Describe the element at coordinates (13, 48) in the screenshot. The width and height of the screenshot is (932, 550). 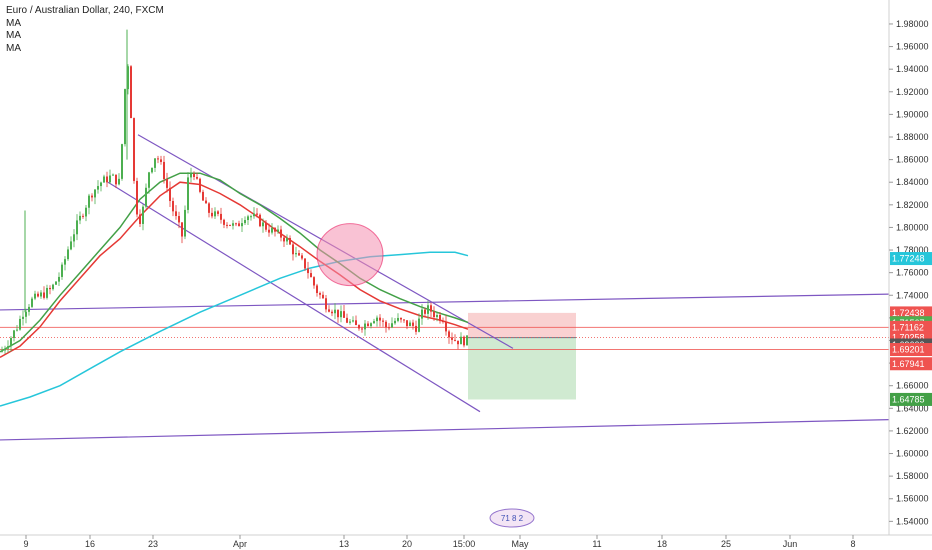
I see `indicator-ma-3: MA` at that location.